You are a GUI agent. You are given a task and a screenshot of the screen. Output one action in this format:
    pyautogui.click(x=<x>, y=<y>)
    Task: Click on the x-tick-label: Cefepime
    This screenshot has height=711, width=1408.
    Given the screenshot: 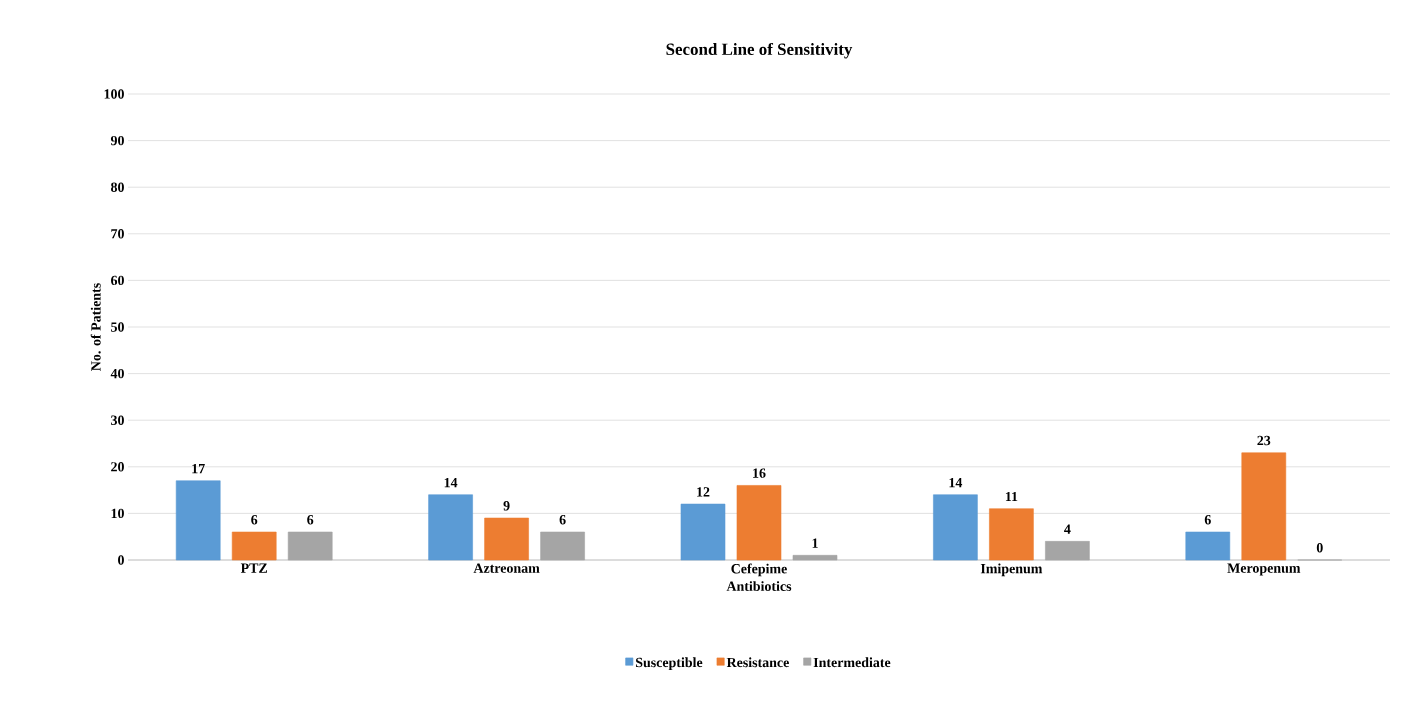 What is the action you would take?
    pyautogui.click(x=759, y=570)
    